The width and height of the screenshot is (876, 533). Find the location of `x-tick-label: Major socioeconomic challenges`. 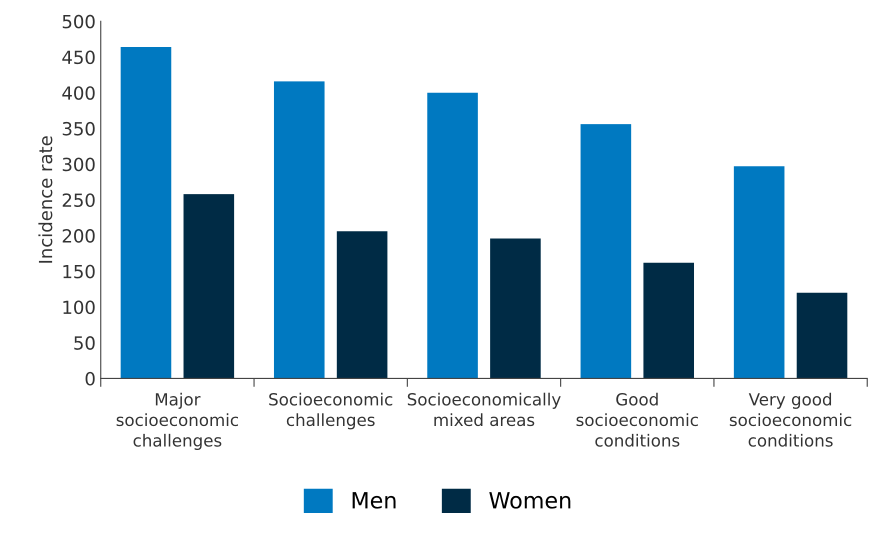

x-tick-label: Major socioeconomic challenges is located at coordinates (177, 421).